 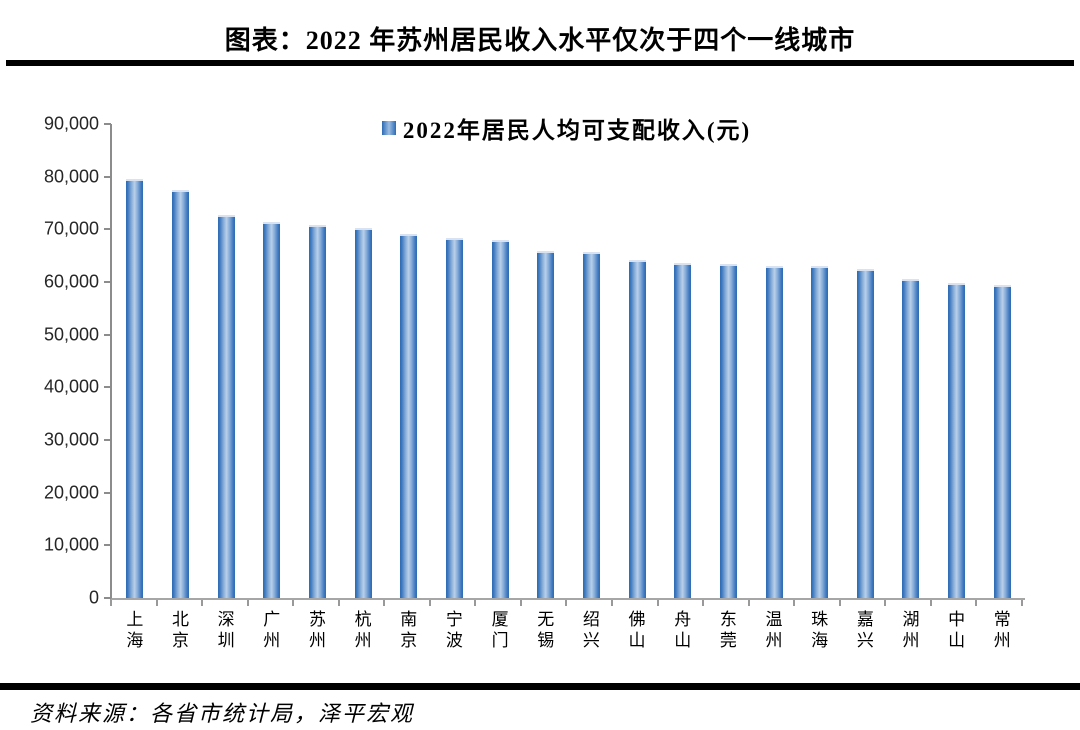 I want to click on x-axis-labels: 上海 北京 深圳 广州 苏州 杭州 南京 宁波 厦门 无锡 绍兴 佛山 舟山 东莞 温州 珠海 嘉兴 湖州 中山 常州, so click(x=566, y=631).